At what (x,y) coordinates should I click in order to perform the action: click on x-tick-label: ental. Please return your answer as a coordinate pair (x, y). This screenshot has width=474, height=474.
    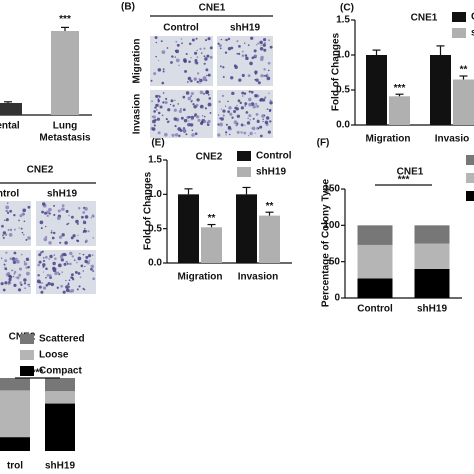
    Looking at the image, I should click on (10, 126).